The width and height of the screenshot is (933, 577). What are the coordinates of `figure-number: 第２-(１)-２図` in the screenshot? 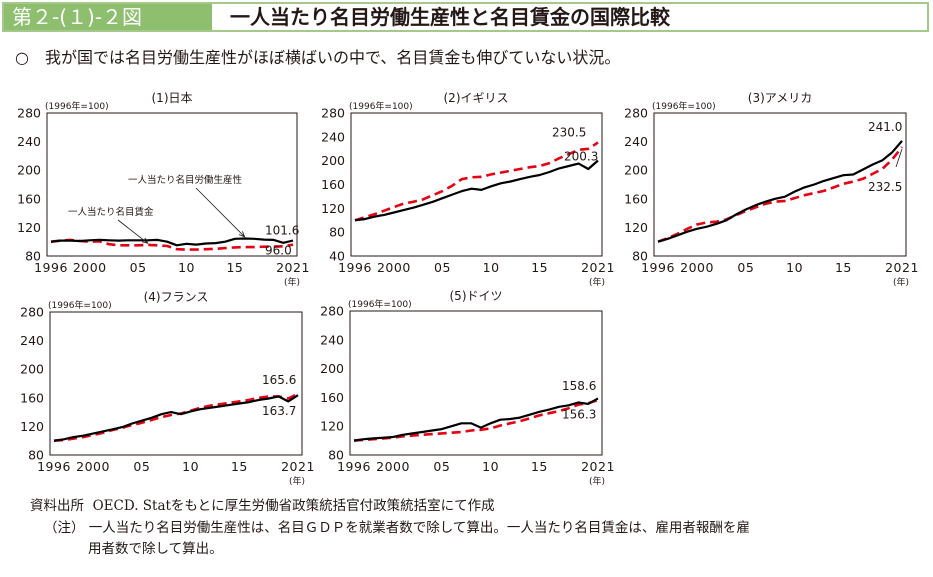 It's located at (108, 17).